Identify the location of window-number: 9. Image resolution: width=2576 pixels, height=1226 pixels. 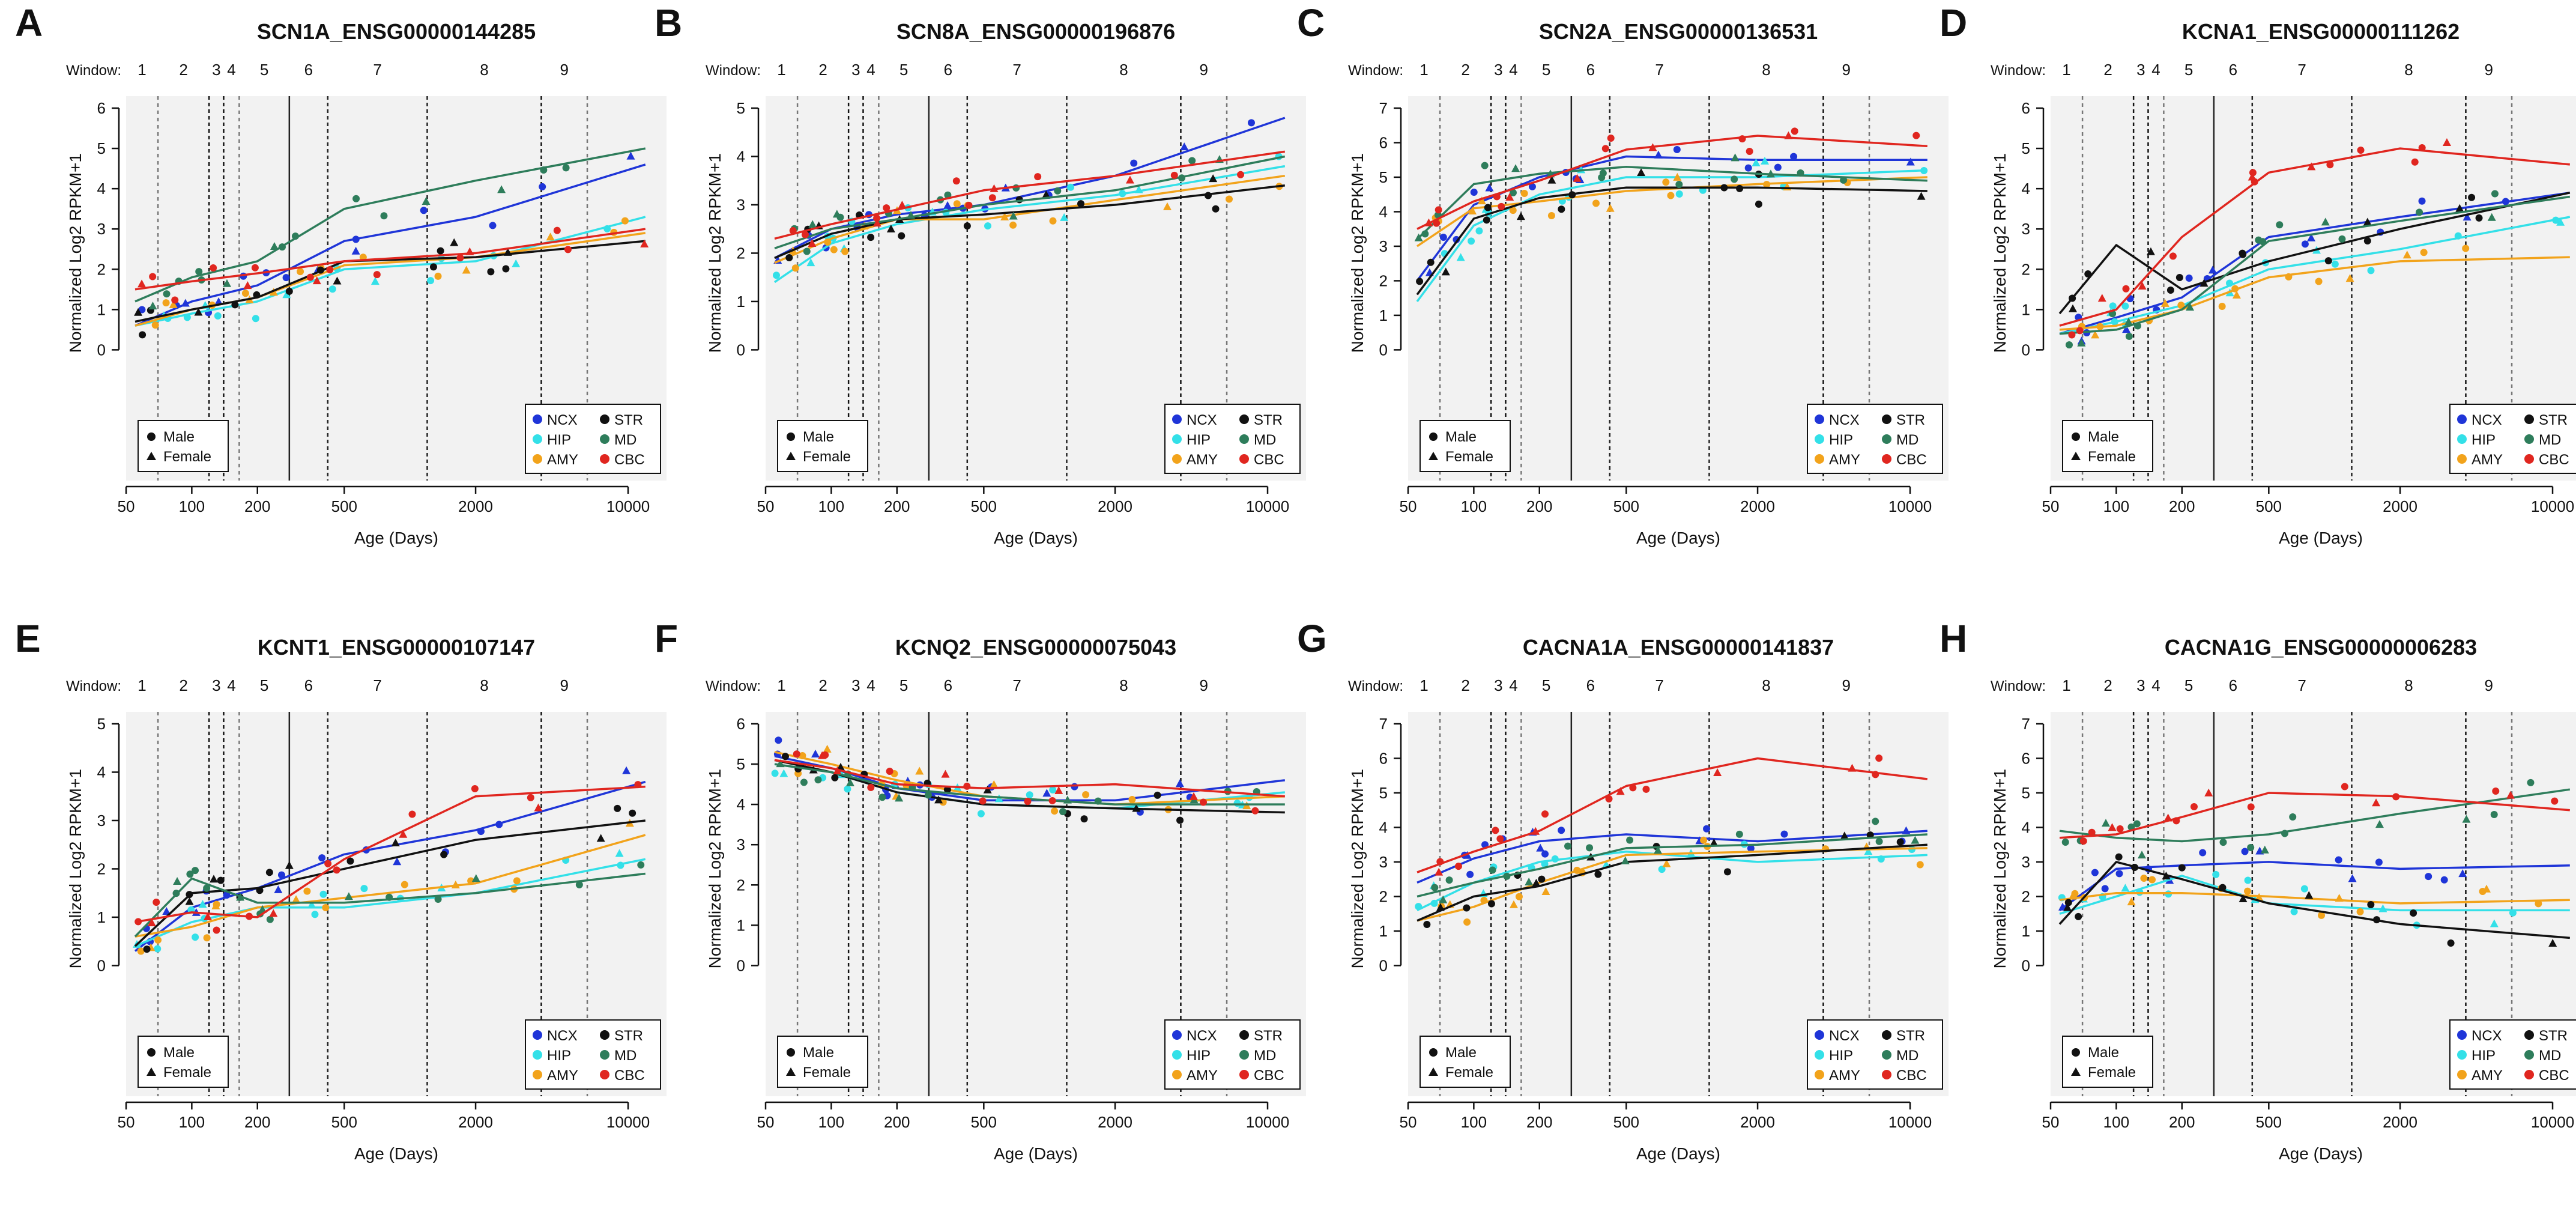
(2489, 70).